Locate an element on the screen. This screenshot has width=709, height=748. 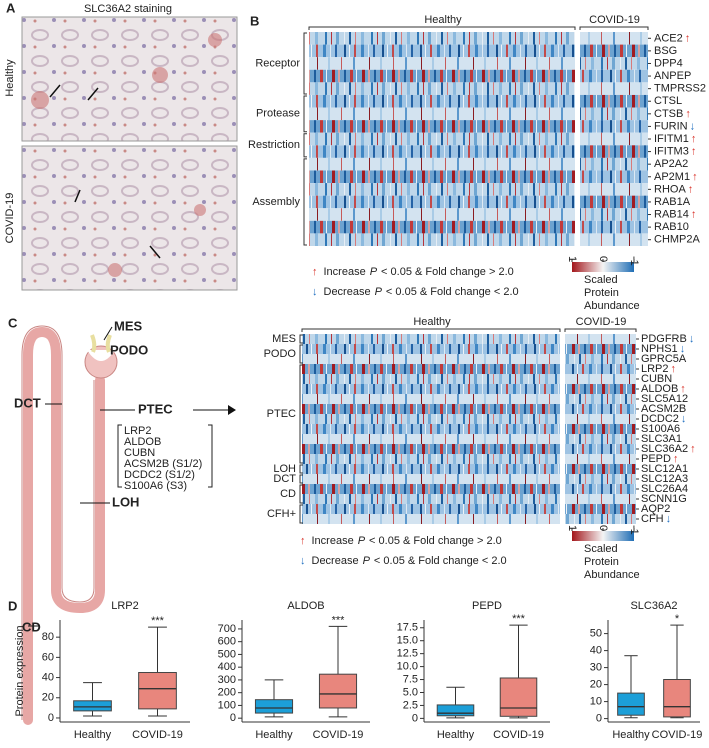
y-tick-label: 50 is located at coordinates (596, 634).